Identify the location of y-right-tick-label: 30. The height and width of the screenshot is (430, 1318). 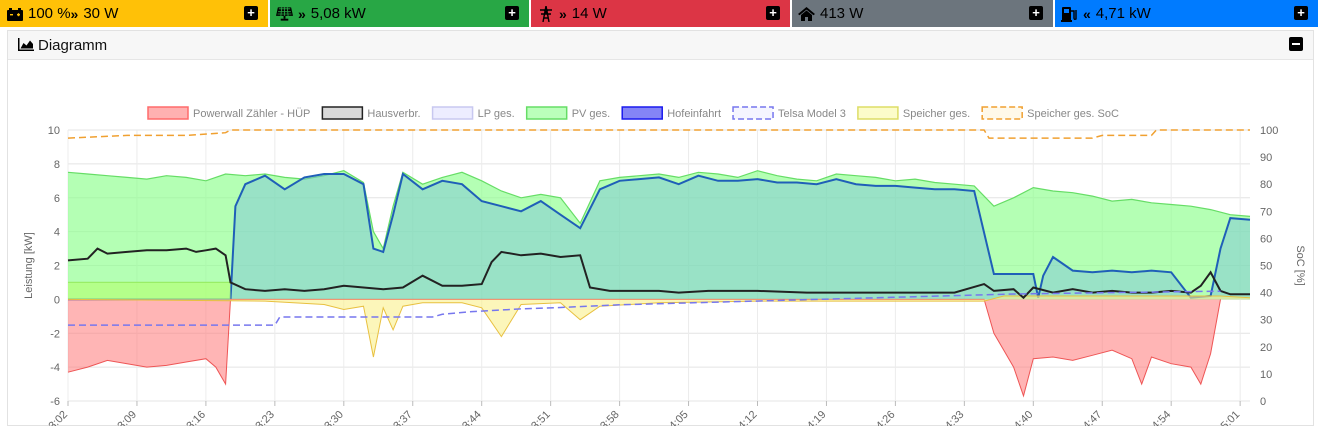
(1266, 321).